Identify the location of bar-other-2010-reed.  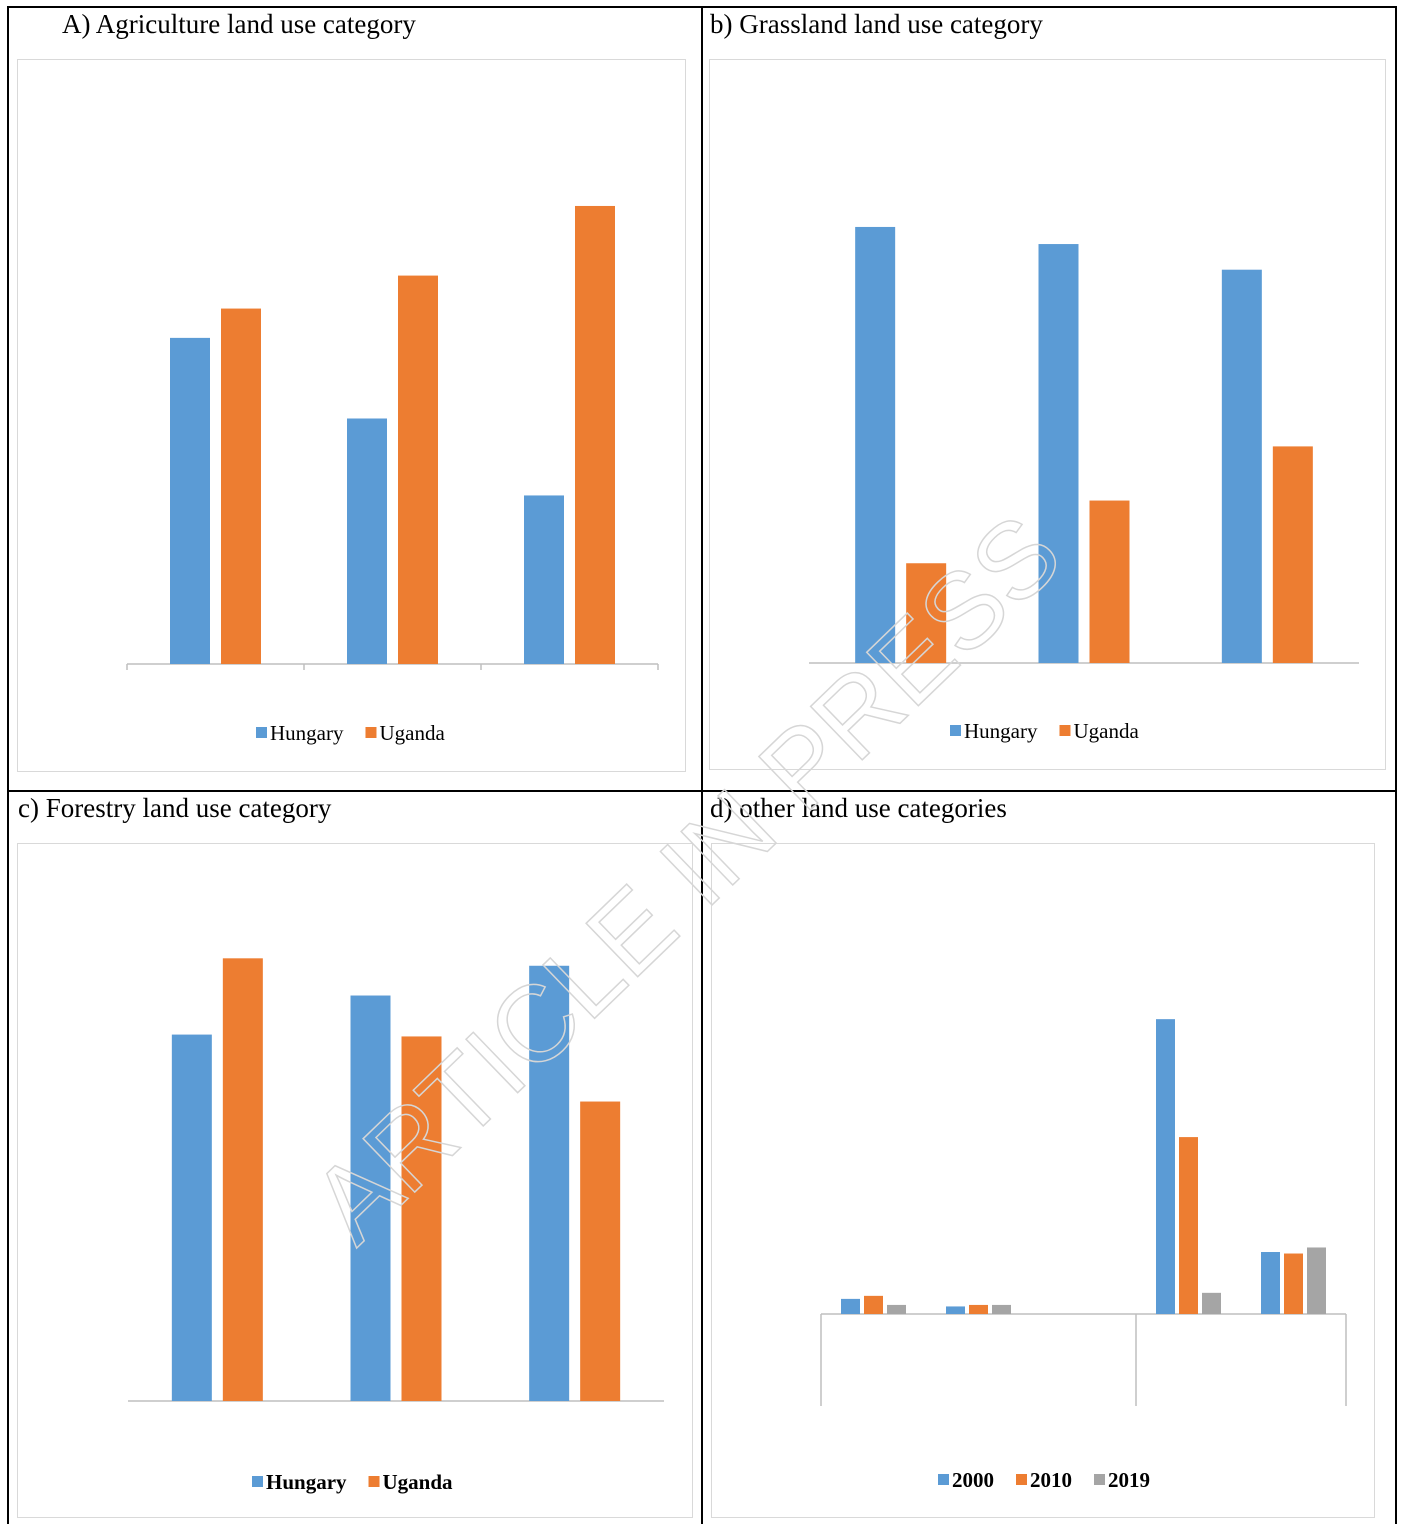
(873, 1304).